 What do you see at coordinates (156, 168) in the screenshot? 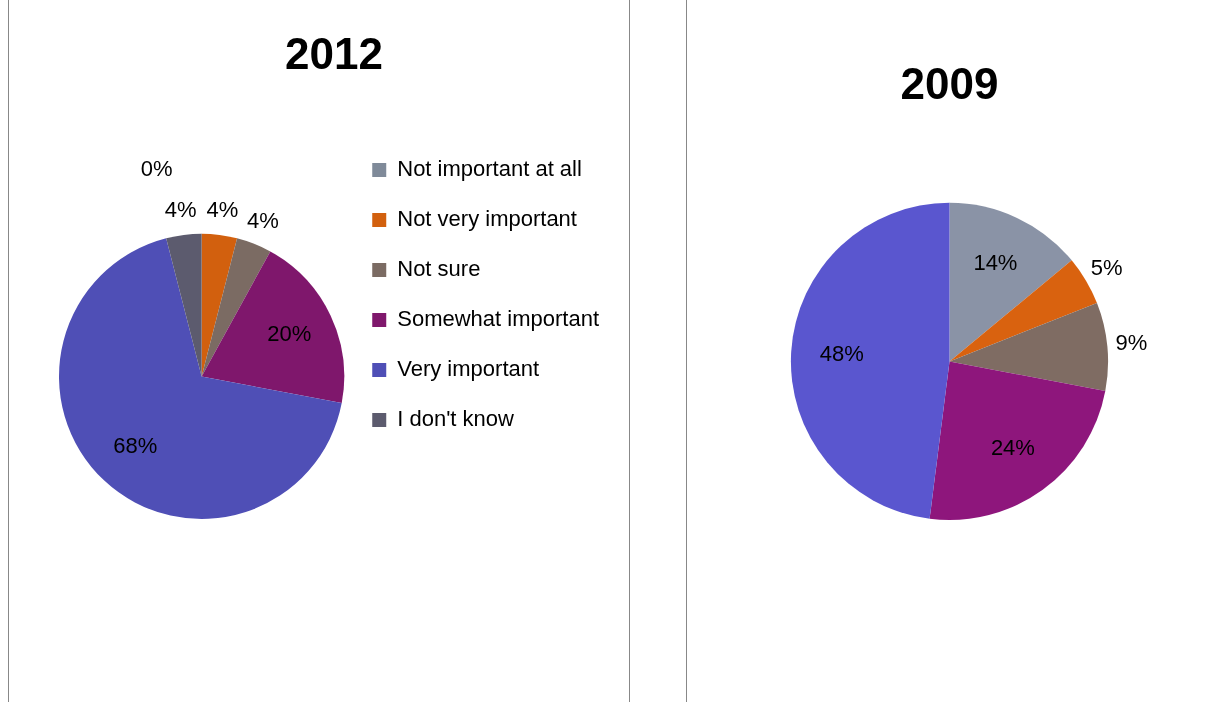
I see `text: 0%` at bounding box center [156, 168].